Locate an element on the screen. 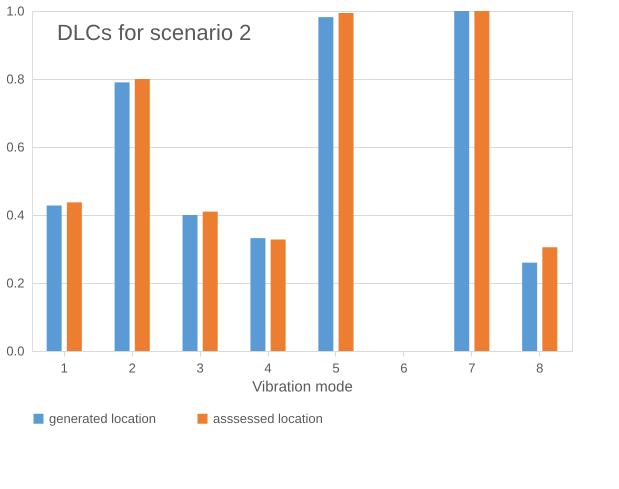 This screenshot has height=489, width=619. x-tick-label: 7 is located at coordinates (472, 368).